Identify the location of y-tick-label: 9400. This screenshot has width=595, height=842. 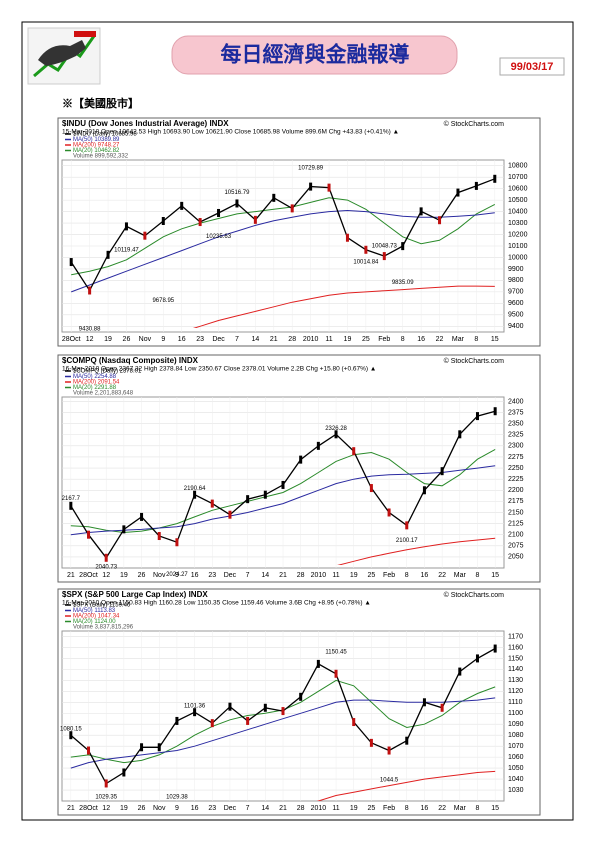
(516, 326).